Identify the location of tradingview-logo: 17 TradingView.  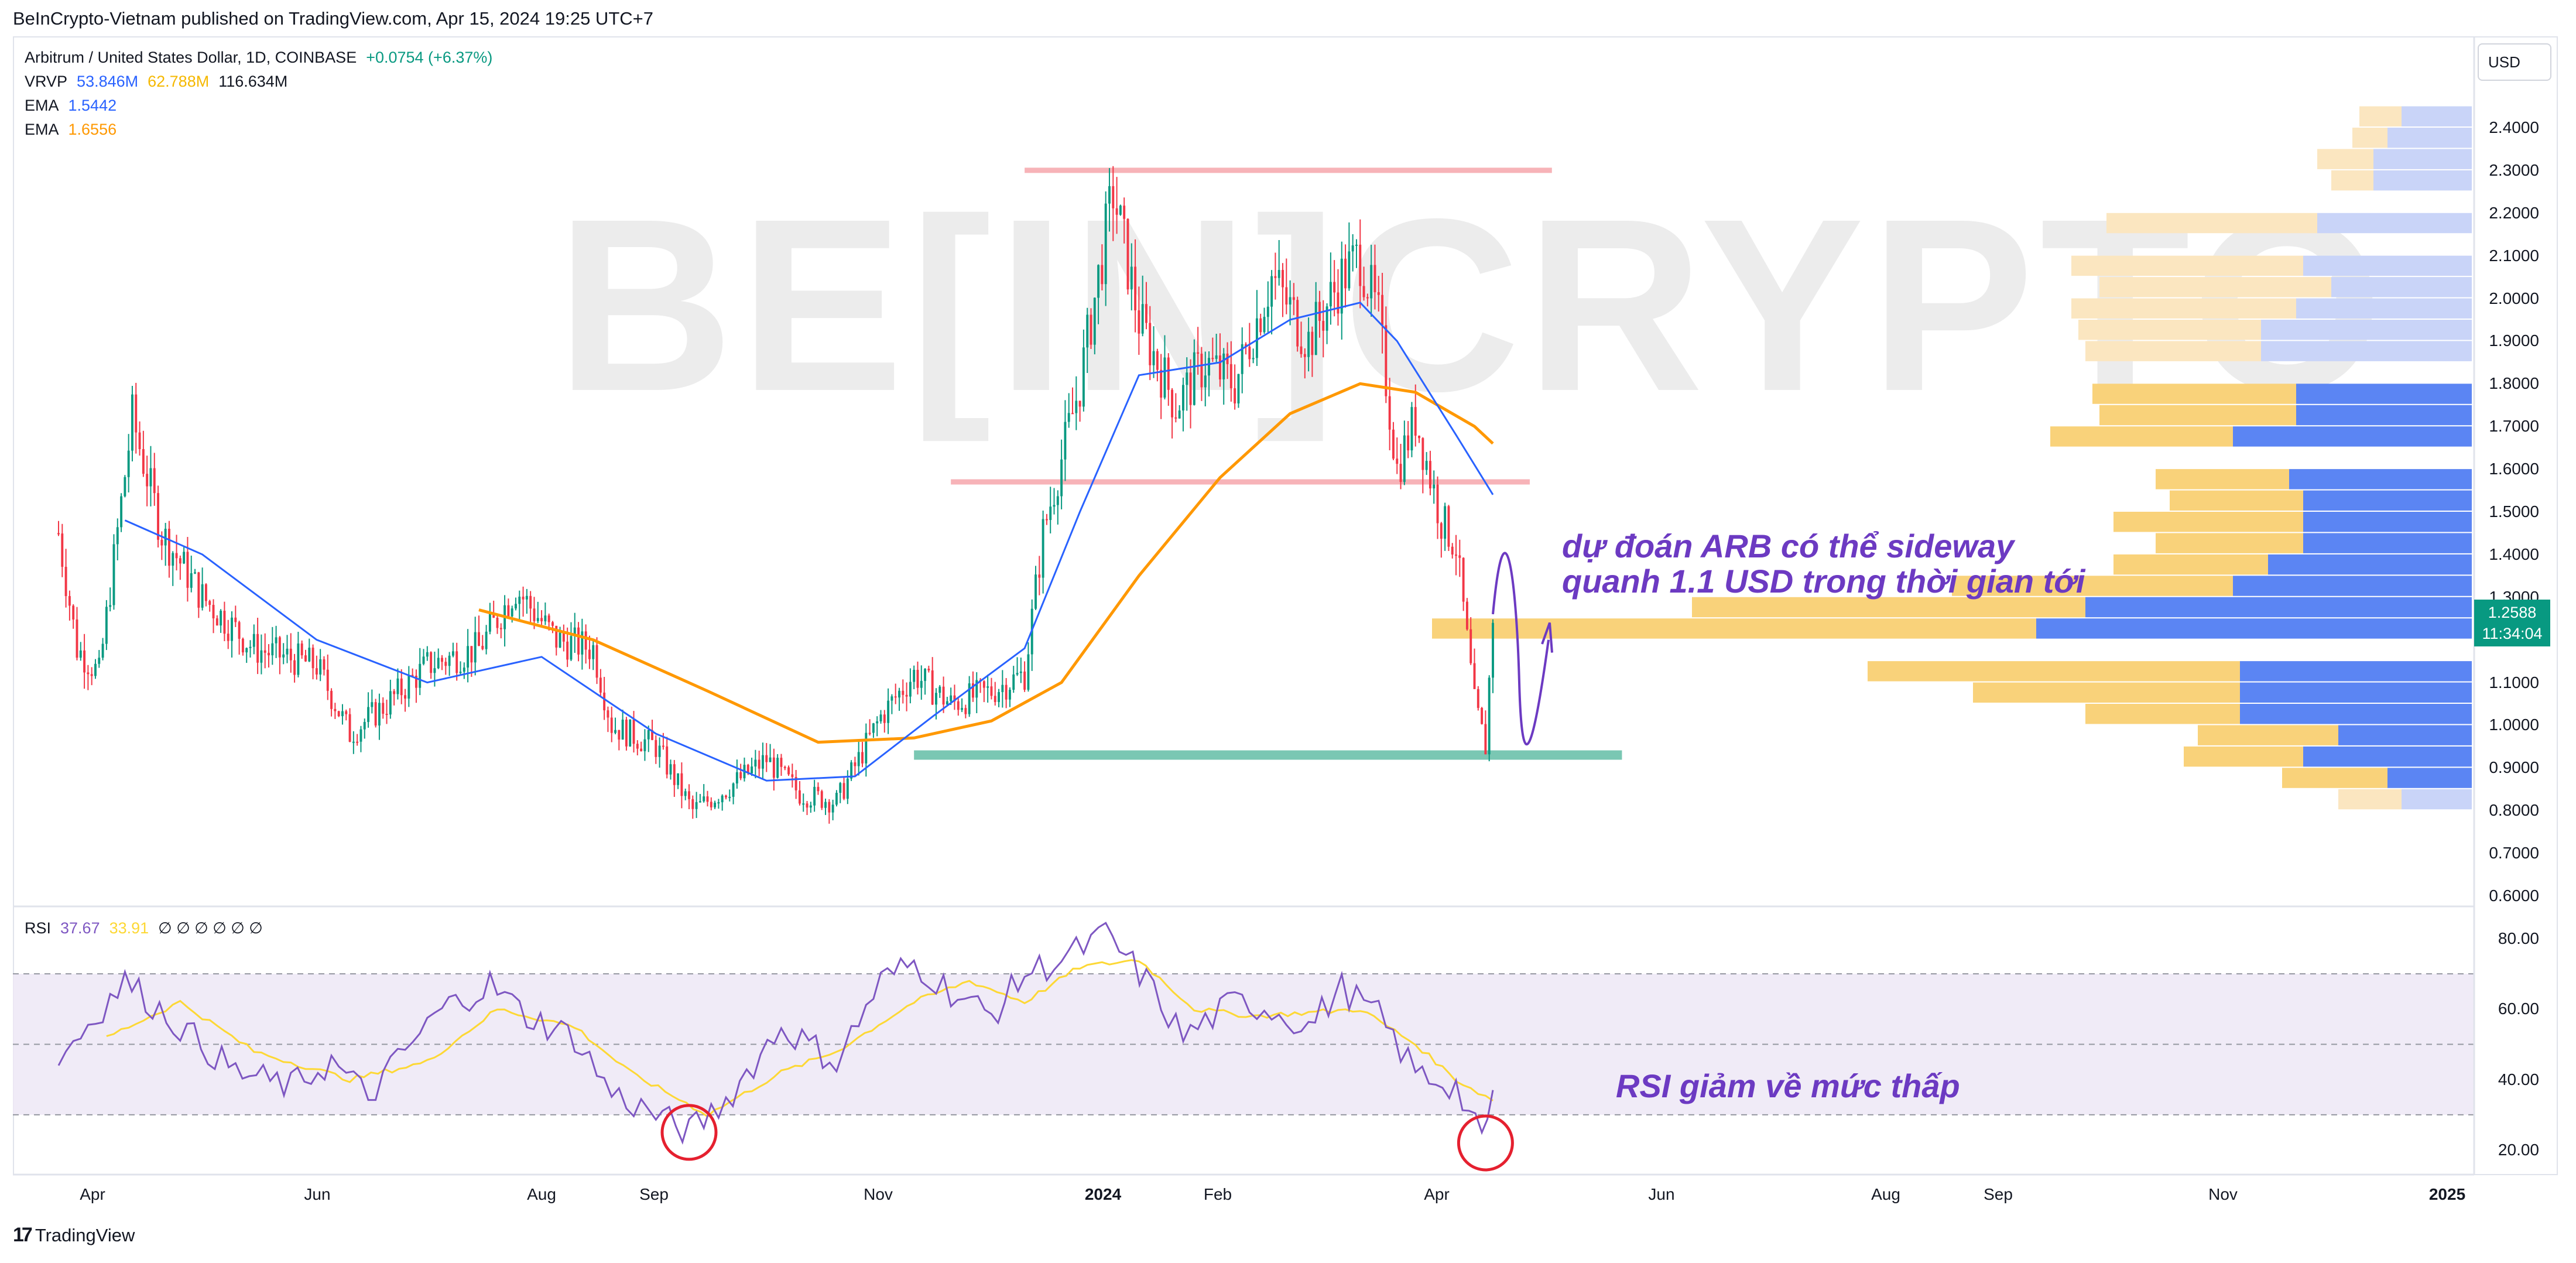
(74, 1235).